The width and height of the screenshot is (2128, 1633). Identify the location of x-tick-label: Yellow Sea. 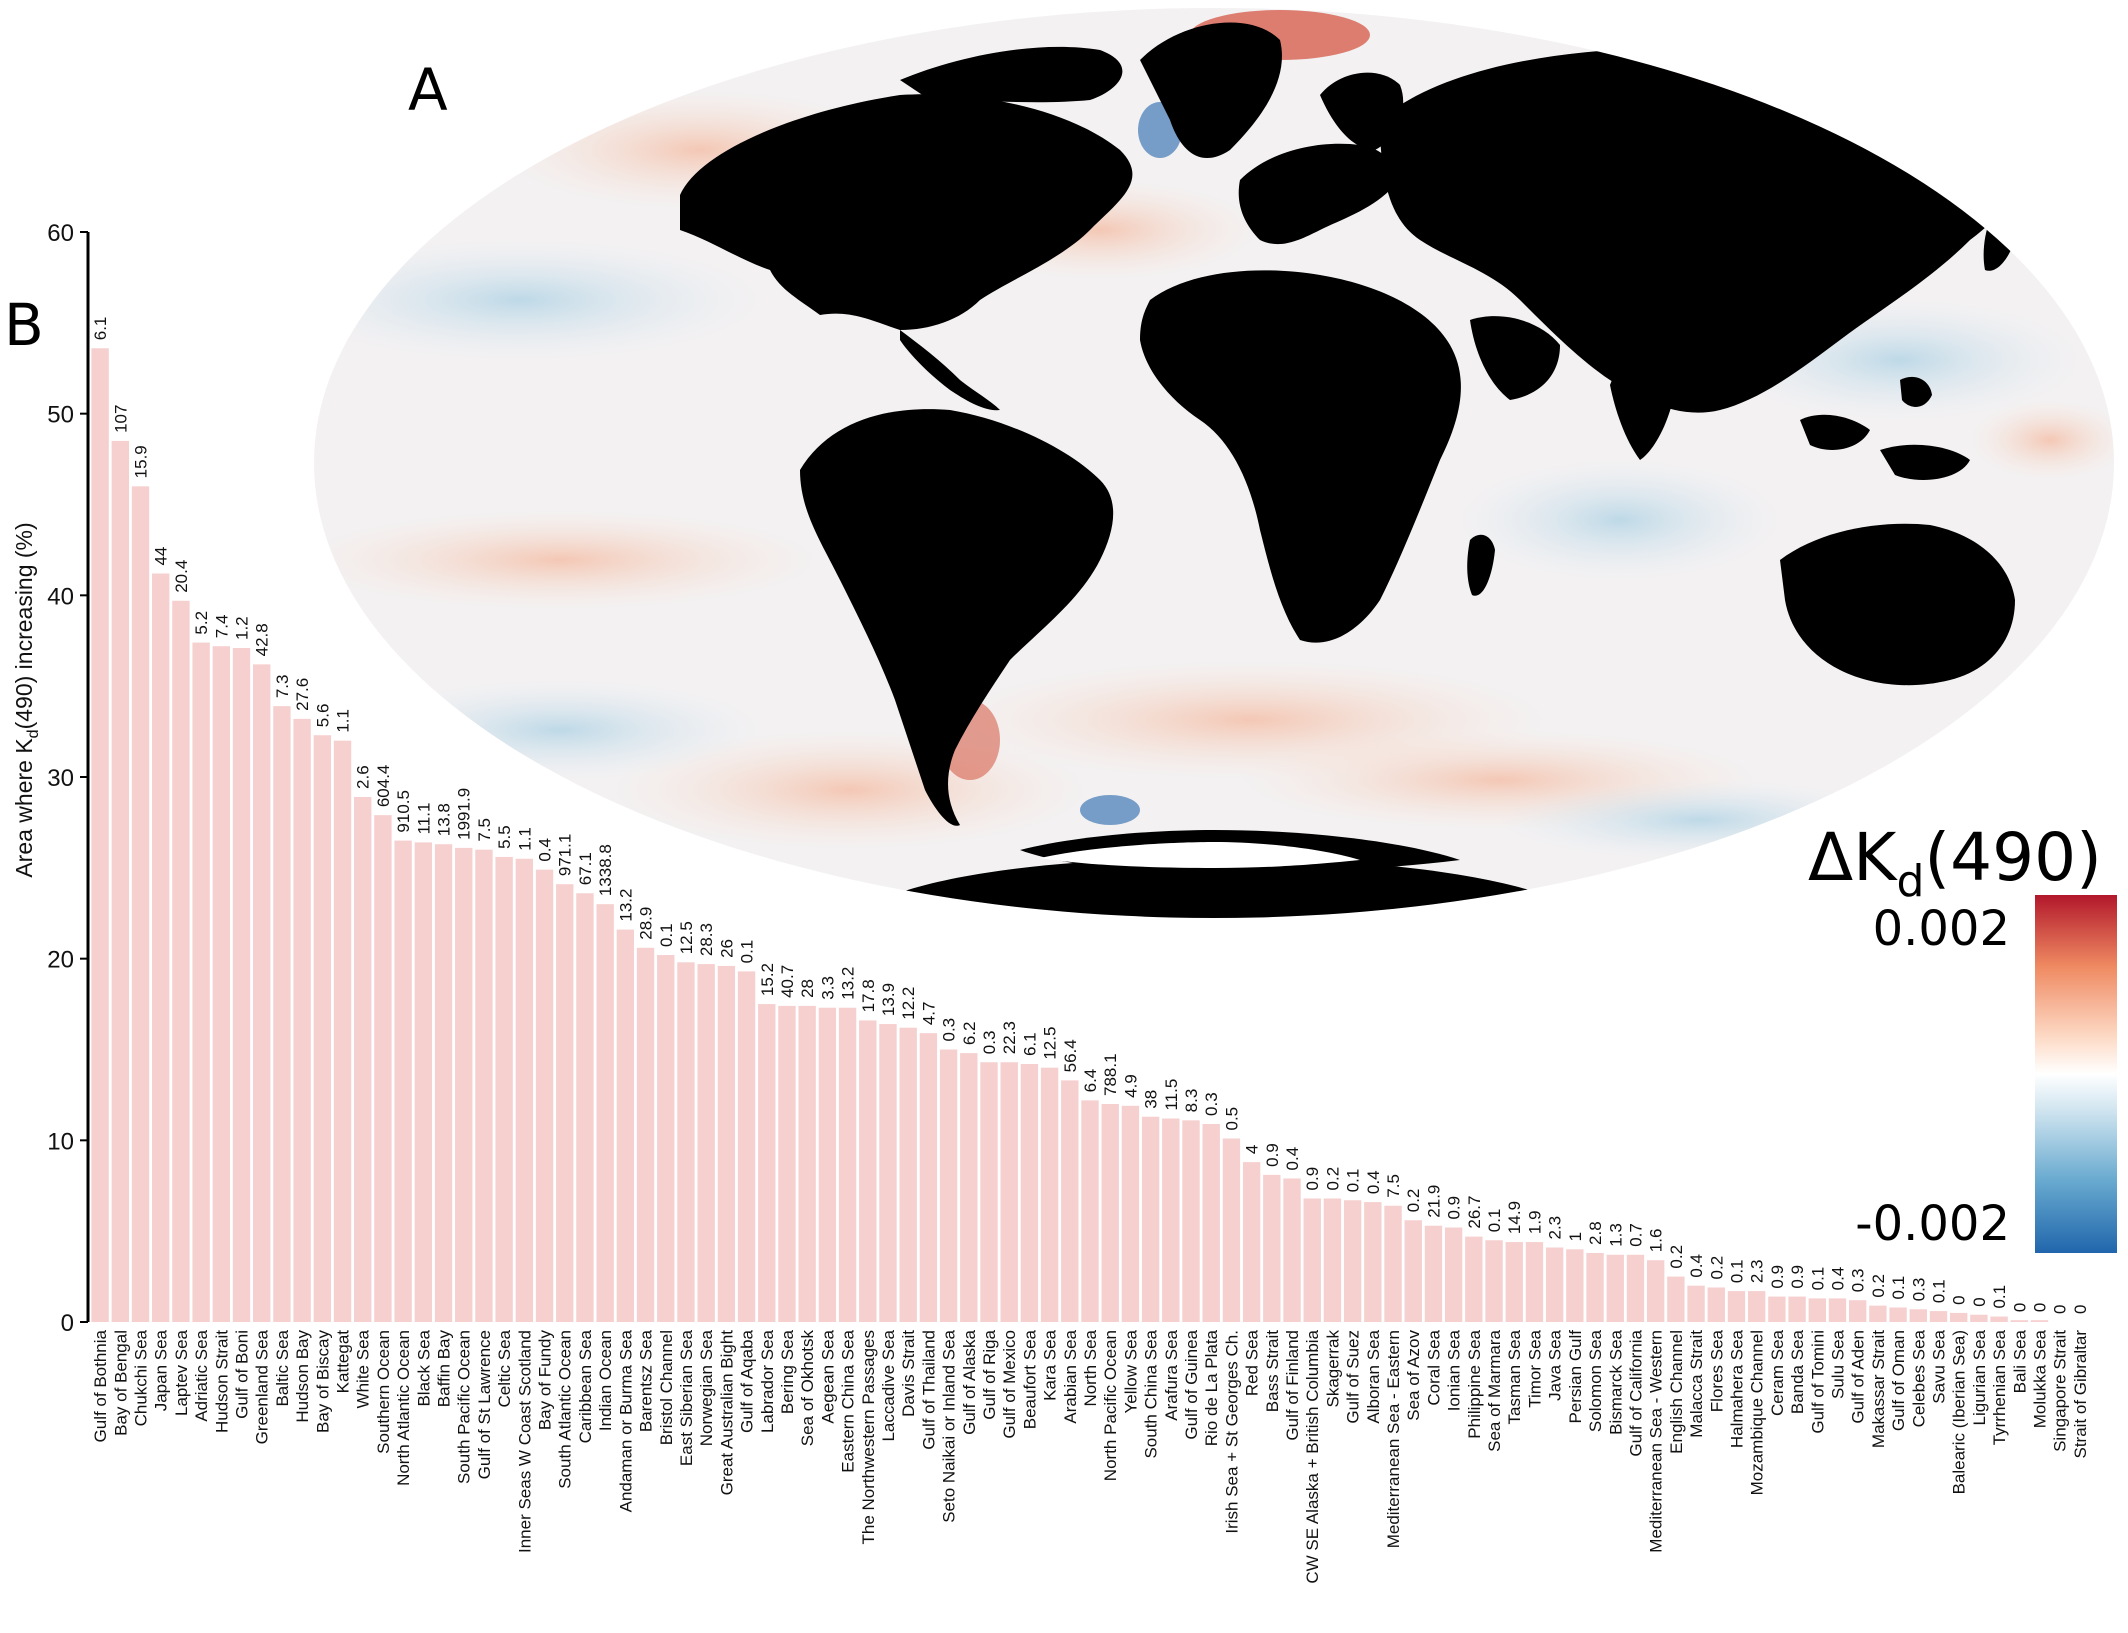
(1130, 1371).